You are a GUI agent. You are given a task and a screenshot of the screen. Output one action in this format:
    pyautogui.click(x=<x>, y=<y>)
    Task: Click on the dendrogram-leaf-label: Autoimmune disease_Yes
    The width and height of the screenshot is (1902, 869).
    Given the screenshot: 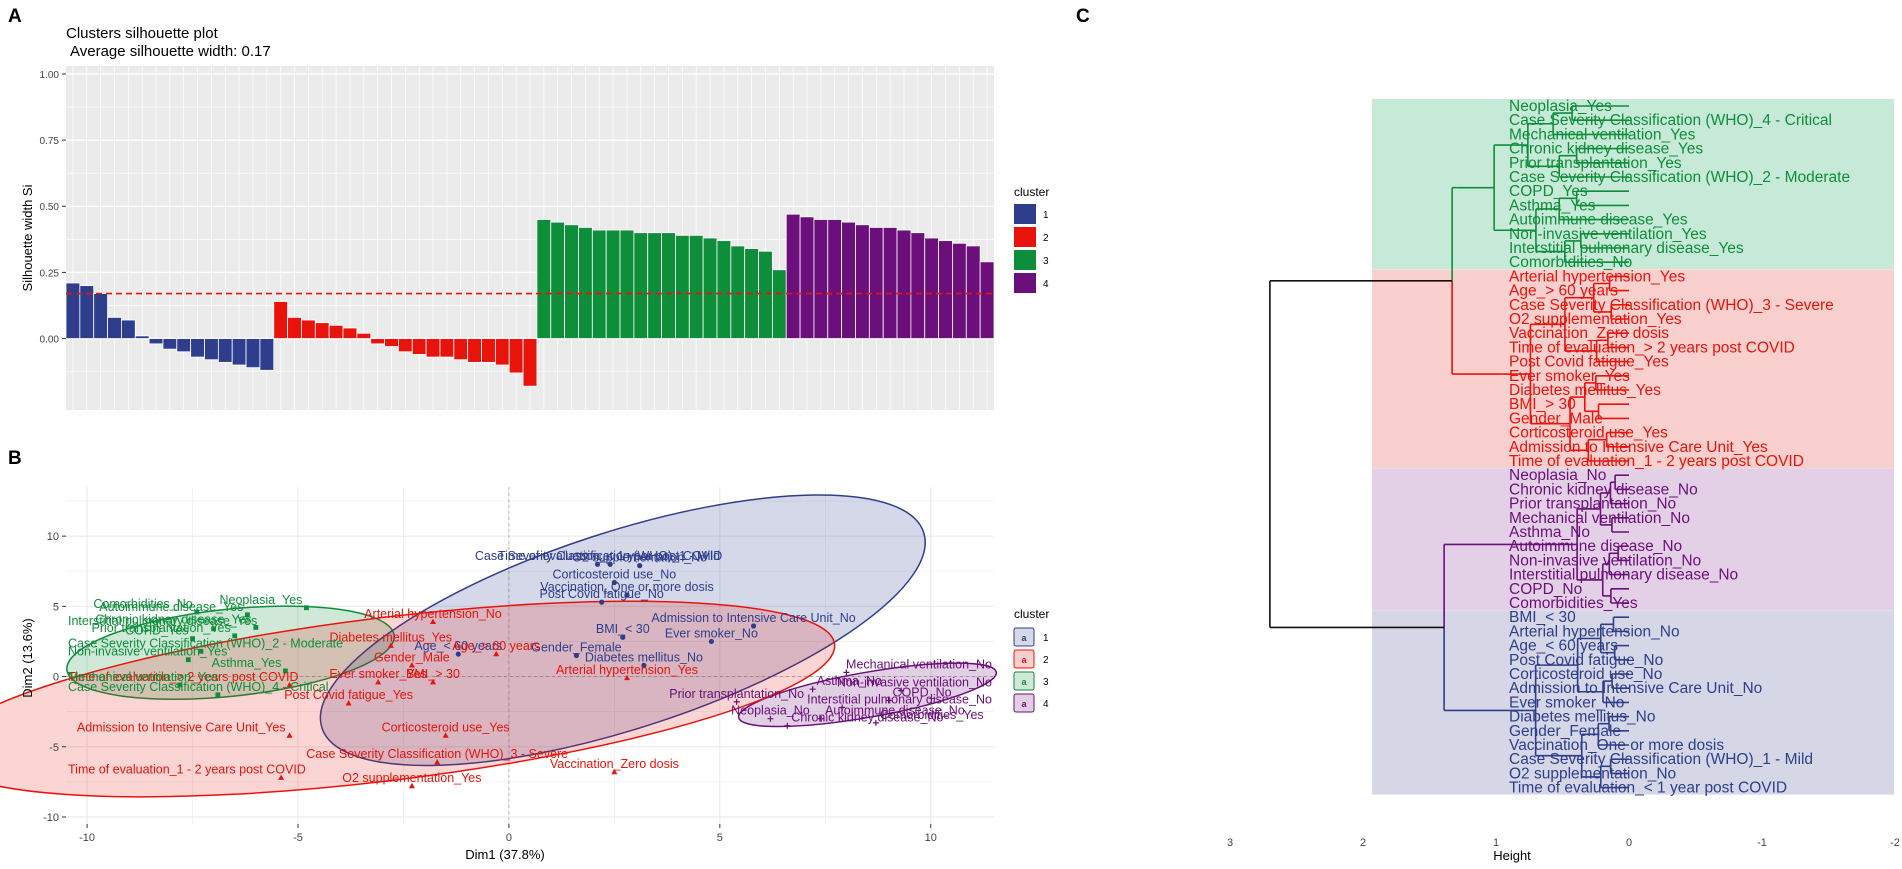 What is the action you would take?
    pyautogui.click(x=1598, y=220)
    